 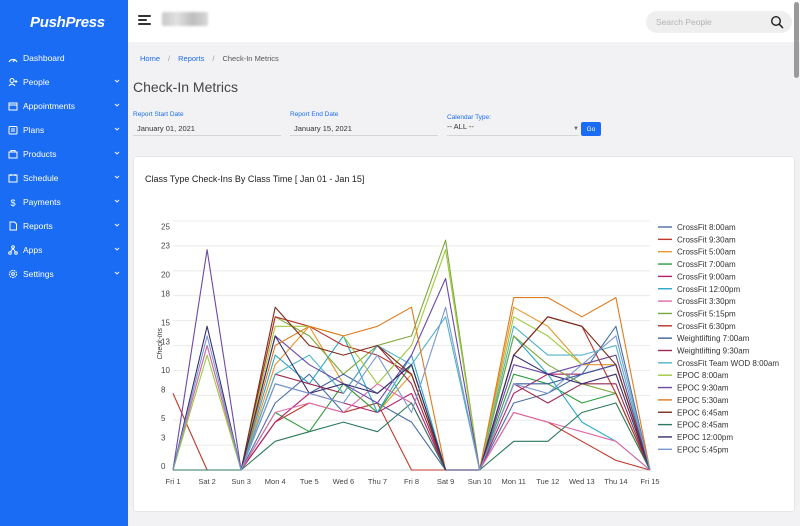 I want to click on legend-item: CrossFit Team WOD 8:00am, so click(x=728, y=363).